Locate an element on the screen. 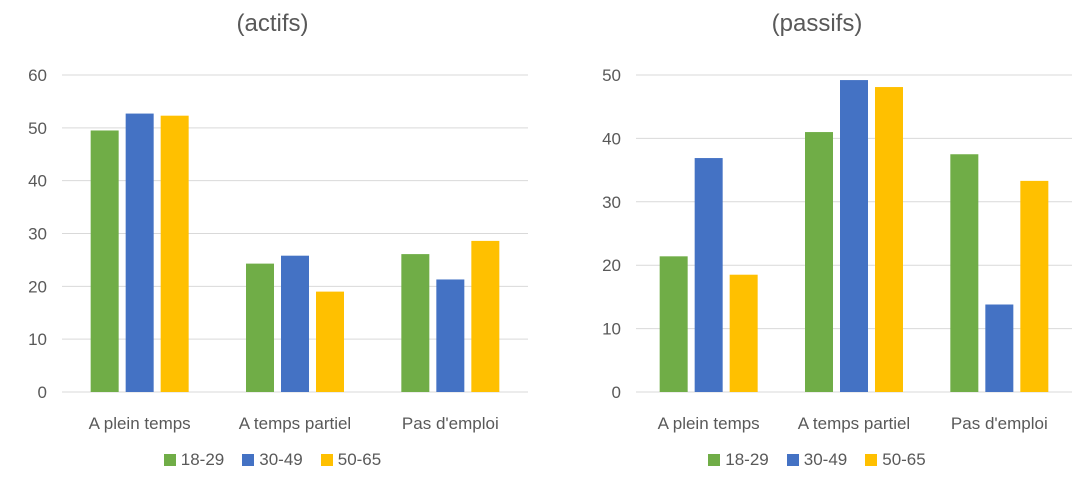 The image size is (1089, 491). chart-title: (passifs) is located at coordinates (817, 23).